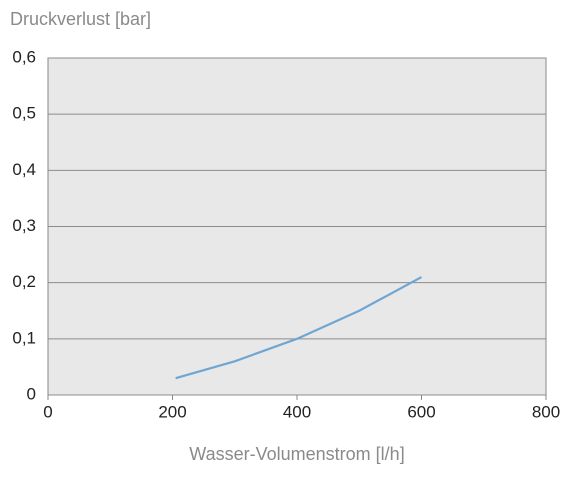 The image size is (583, 486). I want to click on y-tick-label: 0,1, so click(24, 337).